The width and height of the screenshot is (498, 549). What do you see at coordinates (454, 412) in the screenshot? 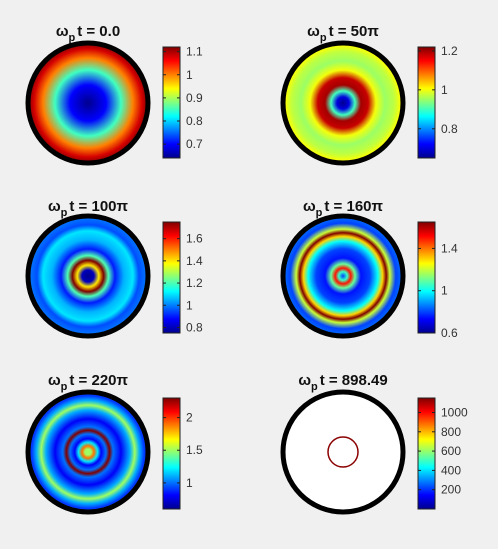
I see `colorbar-tick-label: 1000` at bounding box center [454, 412].